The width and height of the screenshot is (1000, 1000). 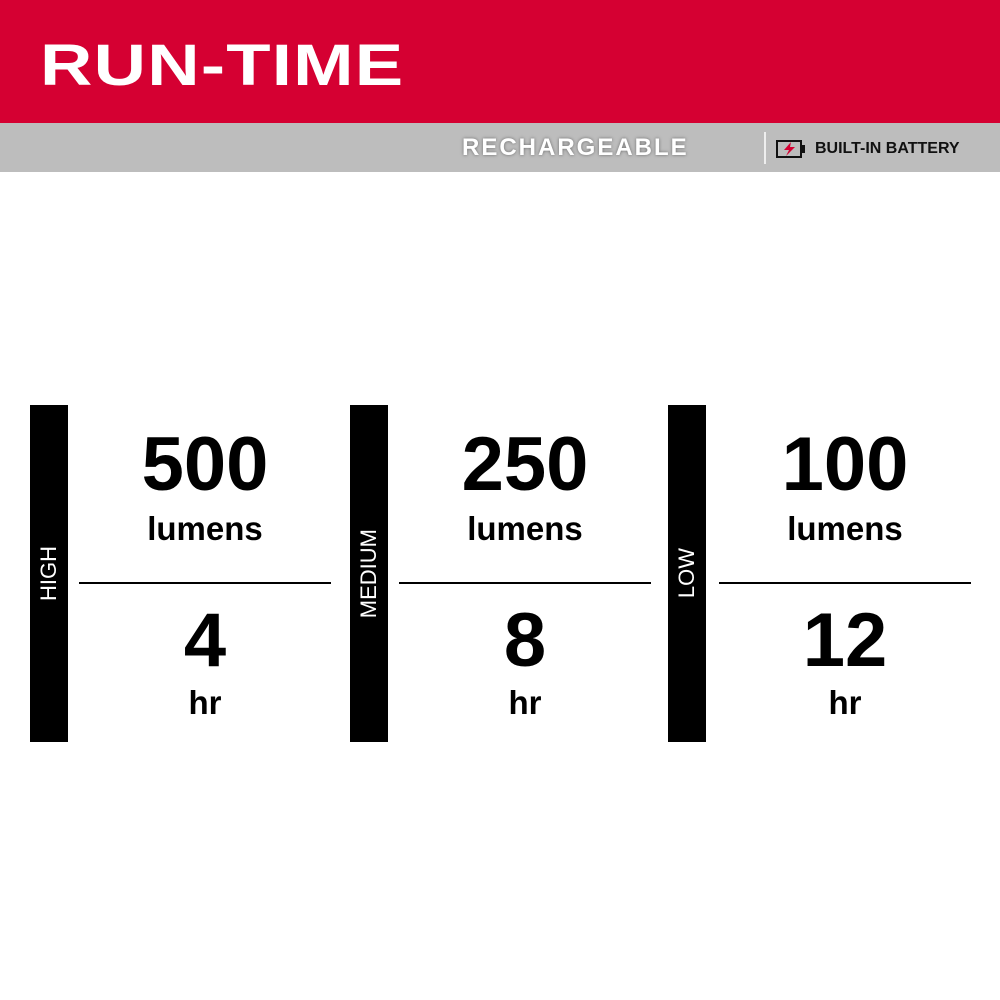 What do you see at coordinates (525, 573) in the screenshot?
I see `mode-medium: 250 lumens 8 hr` at bounding box center [525, 573].